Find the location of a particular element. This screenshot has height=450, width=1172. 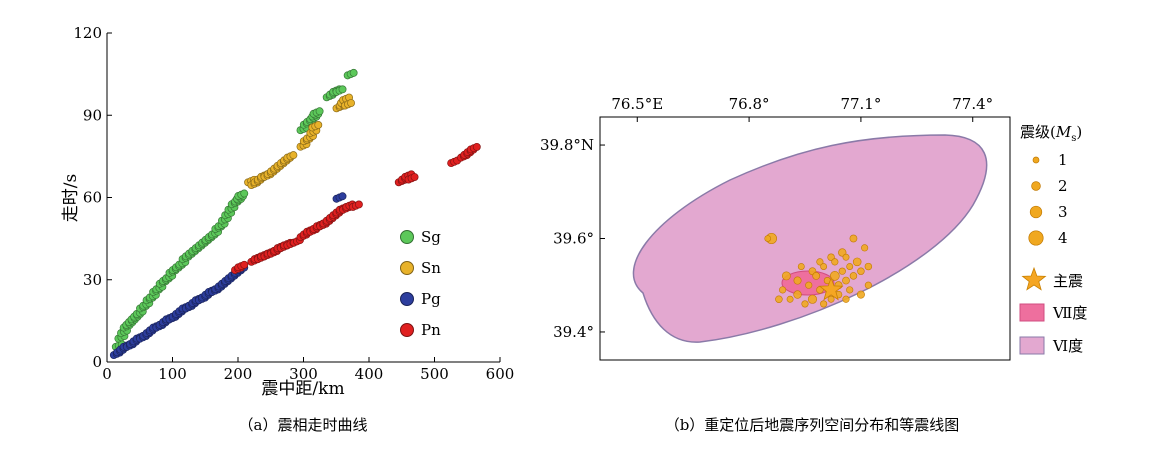

legend: Sg Sn Pg Pn is located at coordinates (420, 283).